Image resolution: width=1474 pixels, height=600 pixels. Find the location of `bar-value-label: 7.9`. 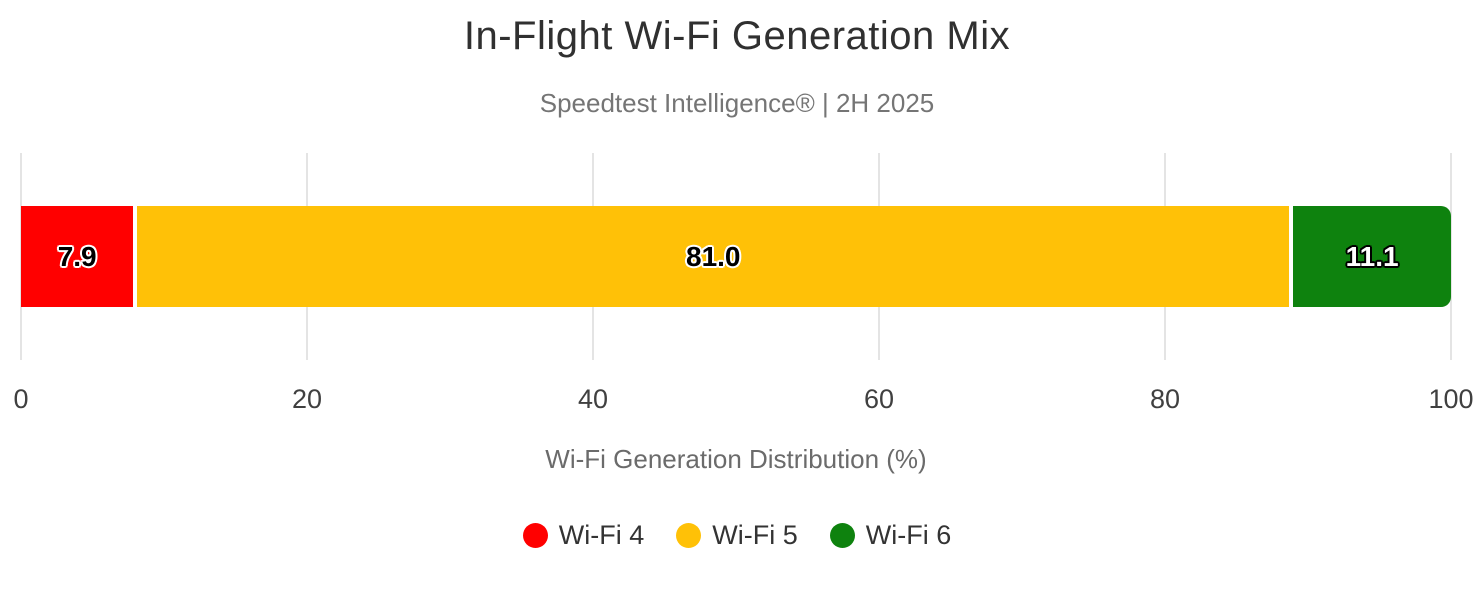

bar-value-label: 7.9 is located at coordinates (77, 256).